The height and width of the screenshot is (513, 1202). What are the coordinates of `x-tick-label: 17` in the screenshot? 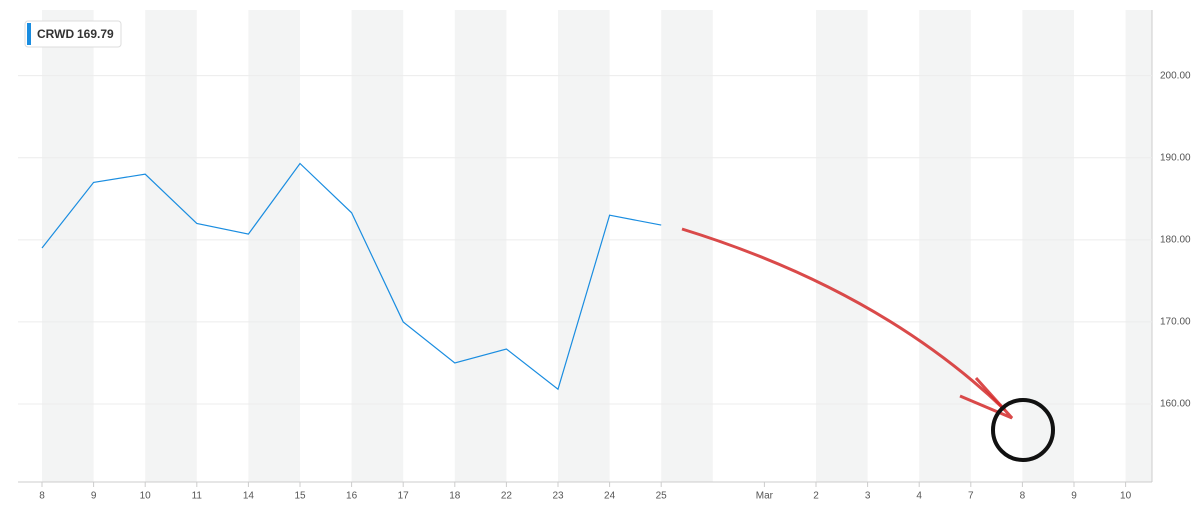 It's located at (404, 496).